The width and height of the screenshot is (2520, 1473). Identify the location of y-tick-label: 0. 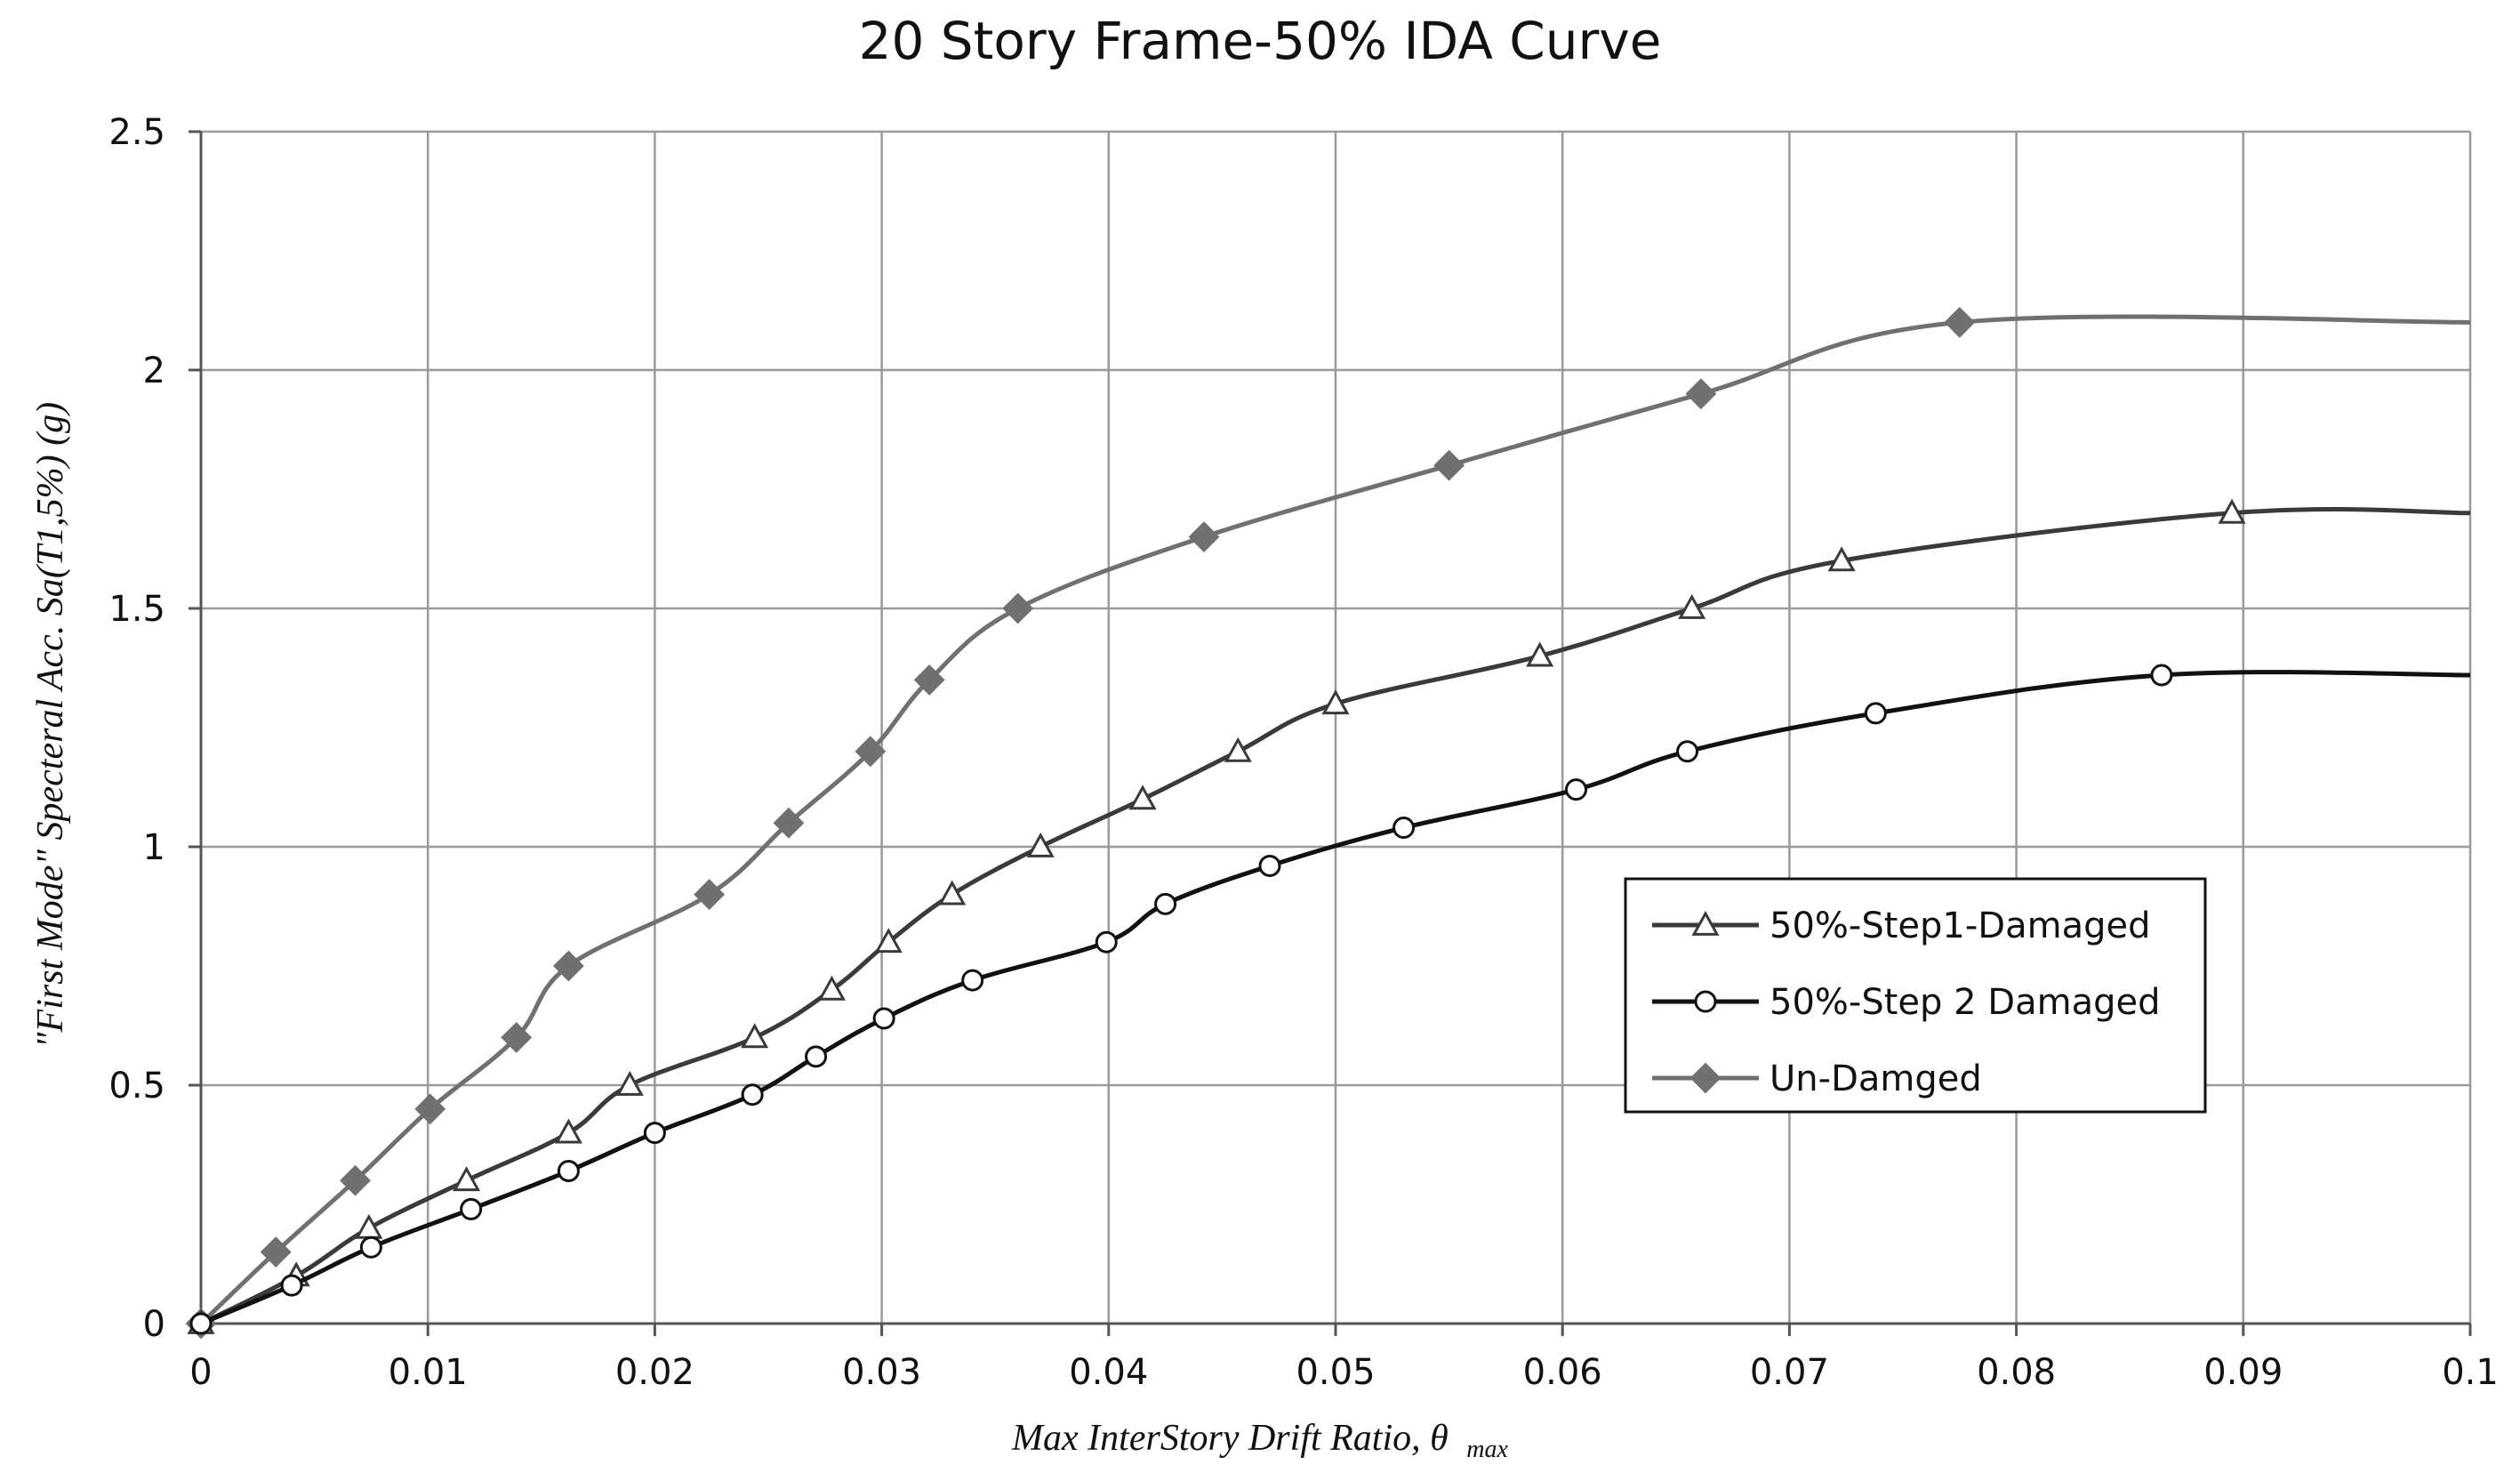
(154, 1324).